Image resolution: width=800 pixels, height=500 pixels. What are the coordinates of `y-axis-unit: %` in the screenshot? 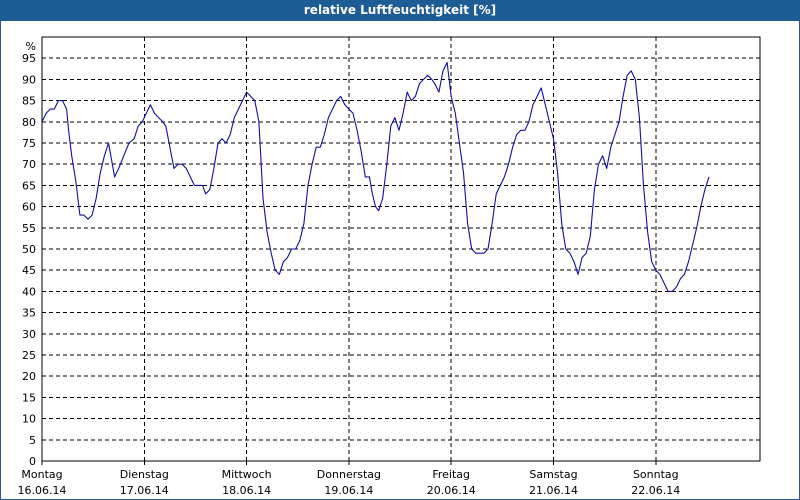 It's located at (31, 46).